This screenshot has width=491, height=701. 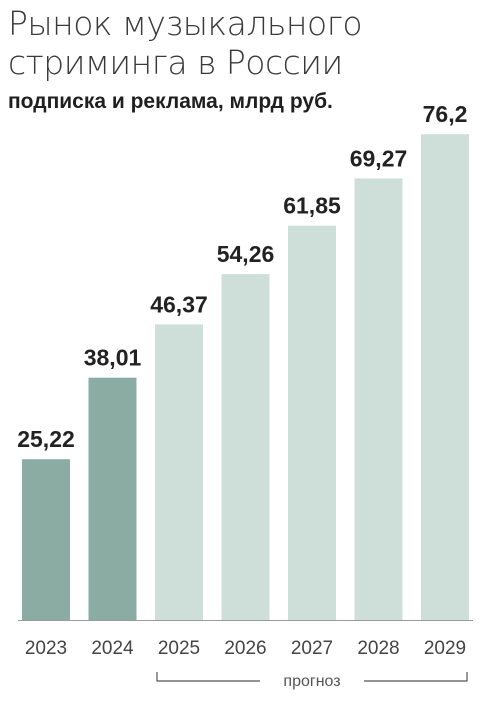 I want to click on x-tick-2023: 2023, so click(x=46, y=648).